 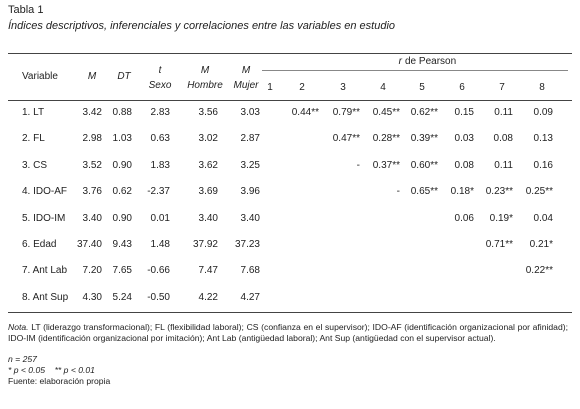 What do you see at coordinates (386, 139) in the screenshot?
I see `table-cell: 0.28**` at bounding box center [386, 139].